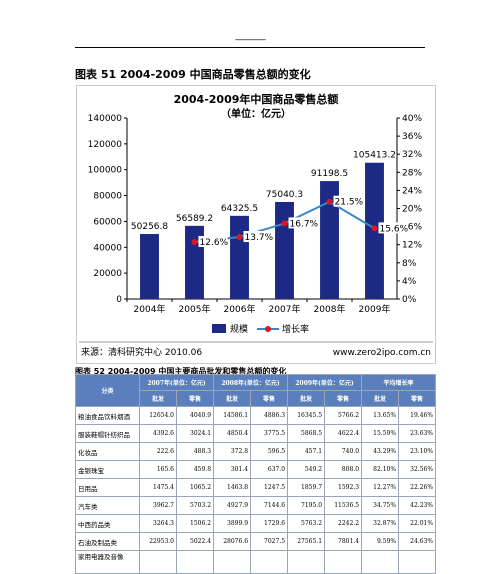 This screenshot has height=574, width=500. What do you see at coordinates (158, 469) in the screenshot?
I see `table-cell: 165.6` at bounding box center [158, 469].